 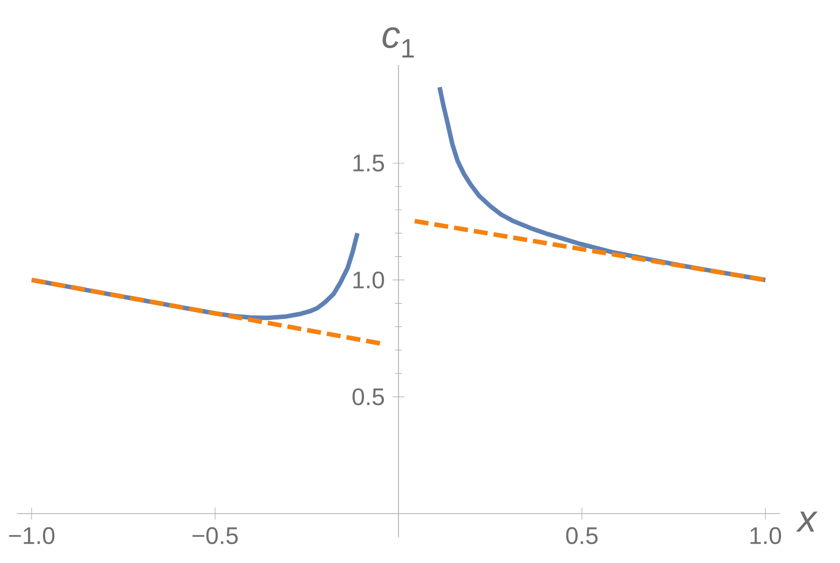 What do you see at coordinates (582, 535) in the screenshot?
I see `x-tick-label: 0.5` at bounding box center [582, 535].